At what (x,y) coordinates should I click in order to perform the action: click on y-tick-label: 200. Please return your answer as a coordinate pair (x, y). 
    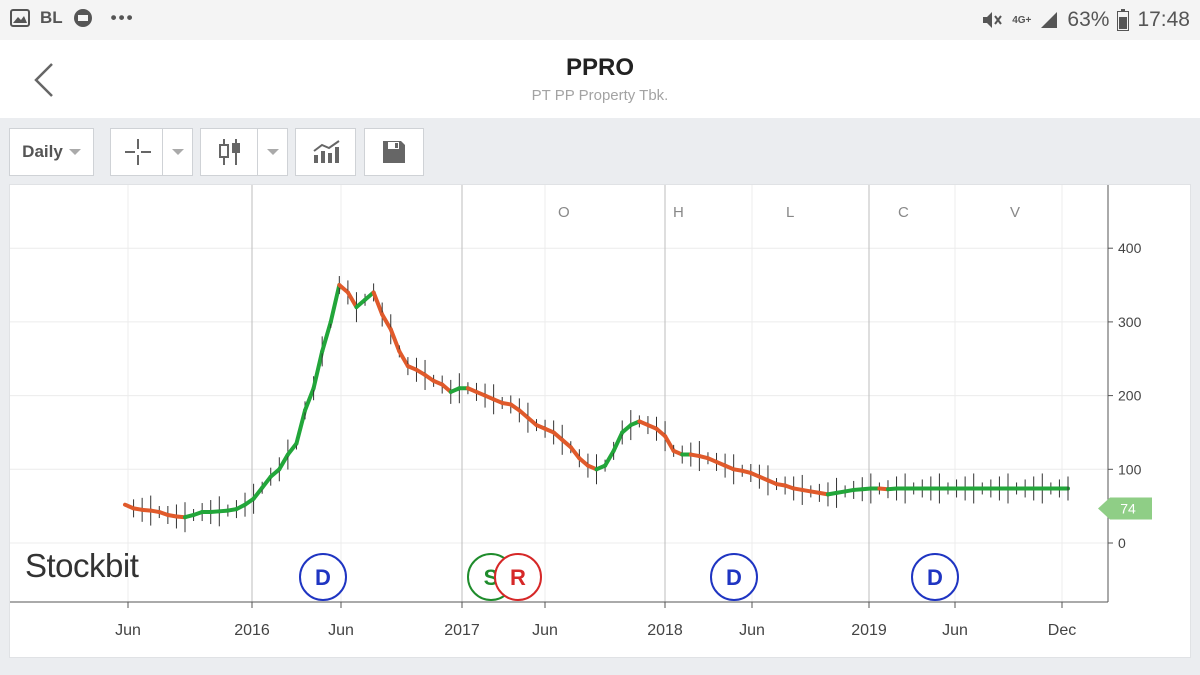
    Looking at the image, I should click on (1130, 396).